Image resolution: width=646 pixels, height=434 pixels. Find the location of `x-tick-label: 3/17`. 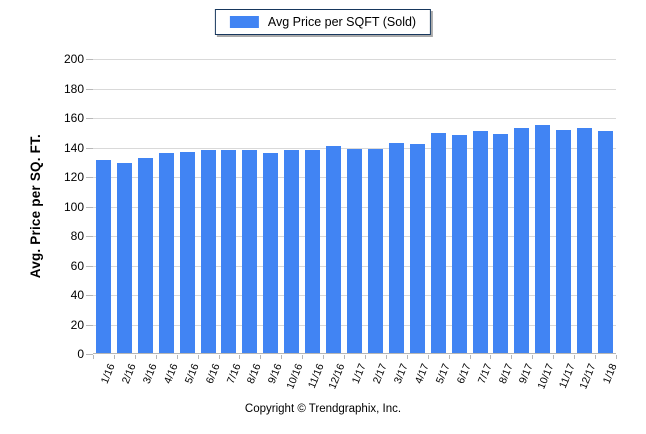

x-tick-label: 3/17 is located at coordinates (401, 374).